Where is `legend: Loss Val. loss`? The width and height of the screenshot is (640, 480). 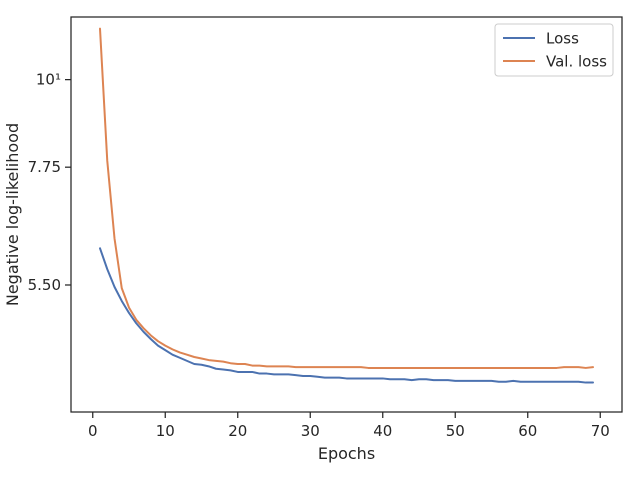 legend: Loss Val. loss is located at coordinates (554, 50).